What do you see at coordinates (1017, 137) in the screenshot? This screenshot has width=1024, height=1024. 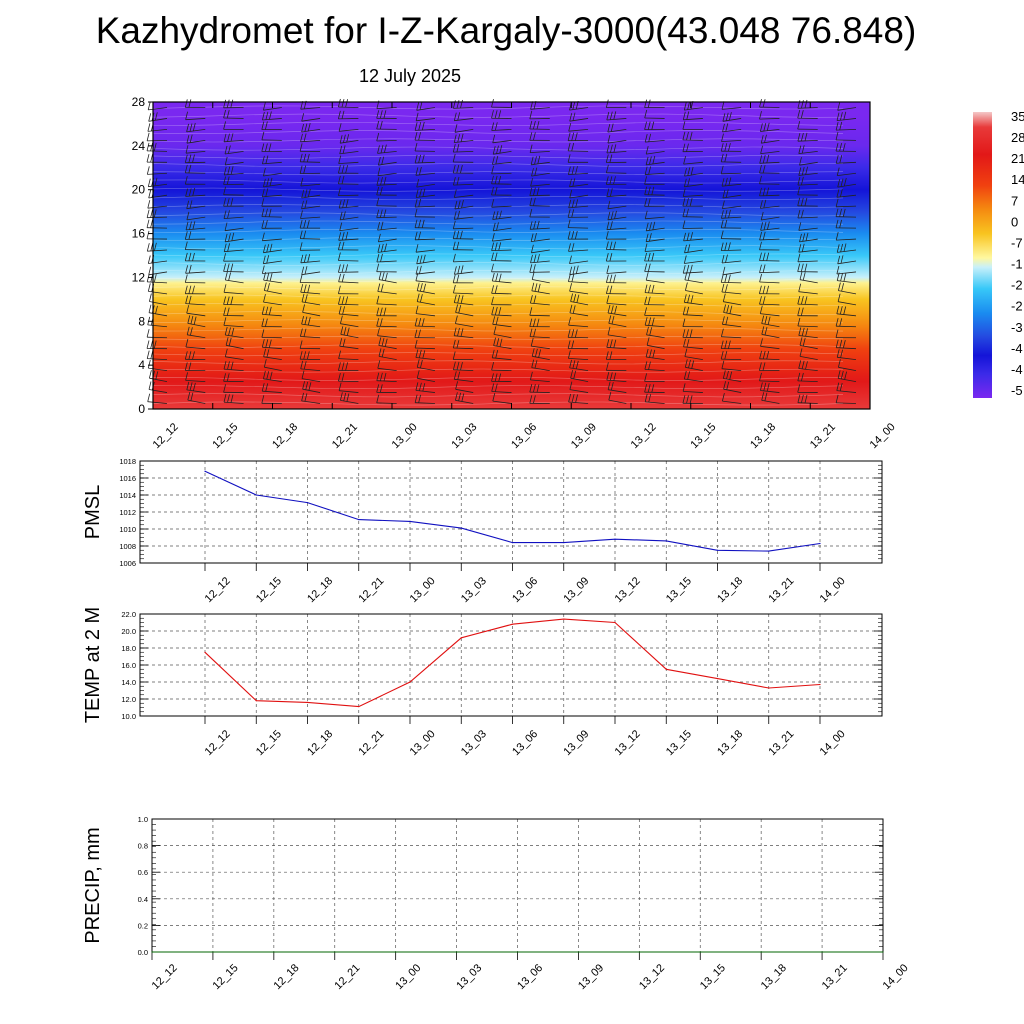 I see `colorbar-label: 28` at bounding box center [1017, 137].